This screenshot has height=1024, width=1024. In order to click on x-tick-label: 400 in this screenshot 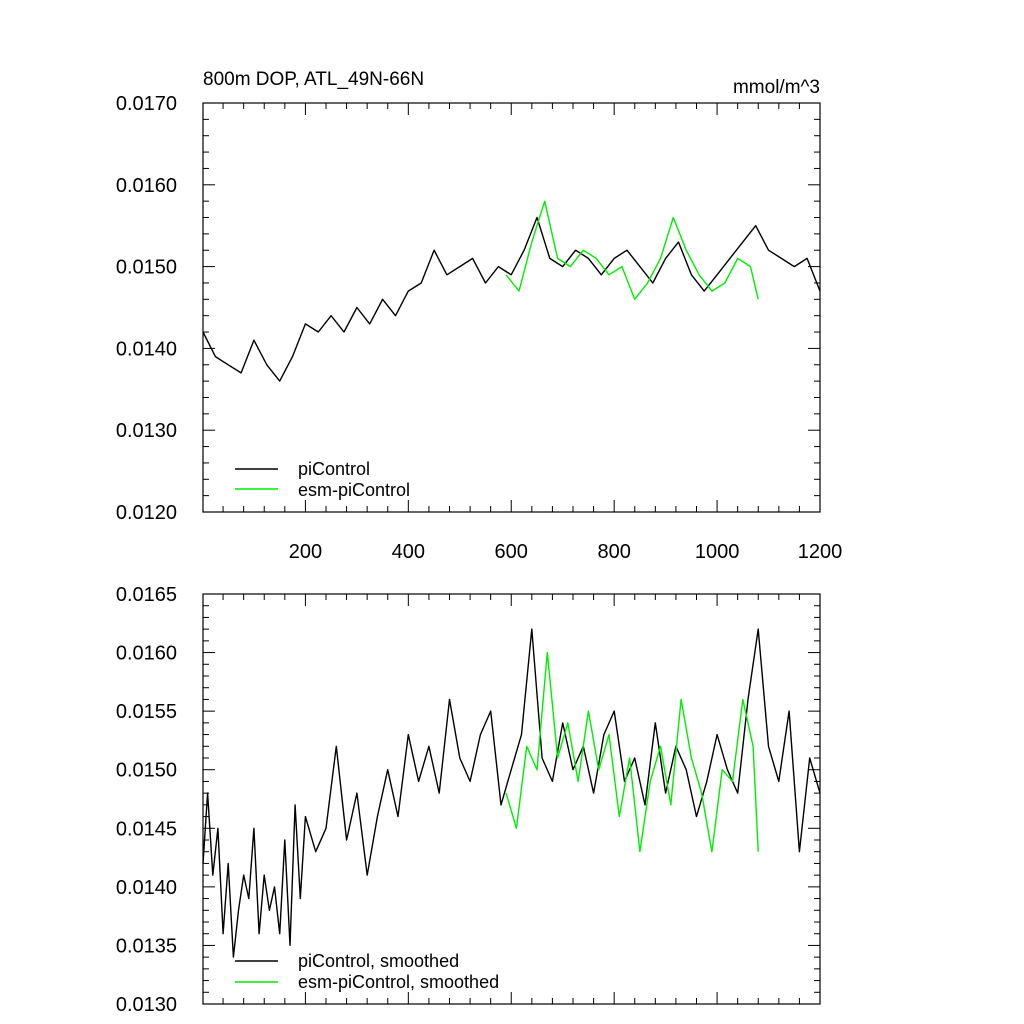, I will do `click(408, 552)`.